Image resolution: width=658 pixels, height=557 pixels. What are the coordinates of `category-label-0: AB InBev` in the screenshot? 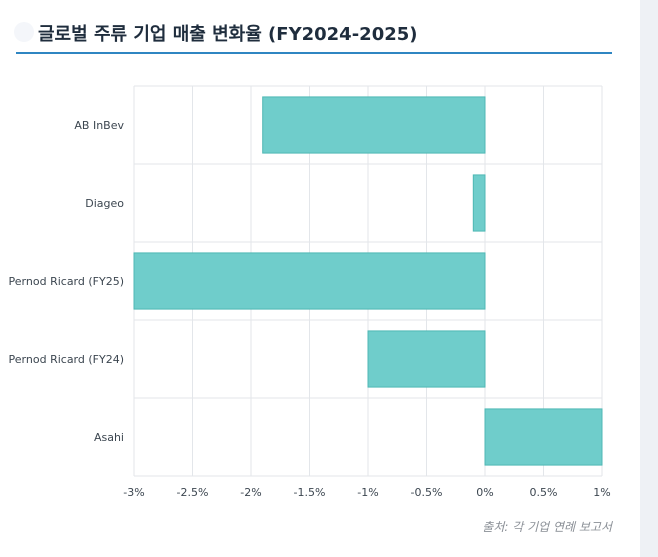 It's located at (99, 125).